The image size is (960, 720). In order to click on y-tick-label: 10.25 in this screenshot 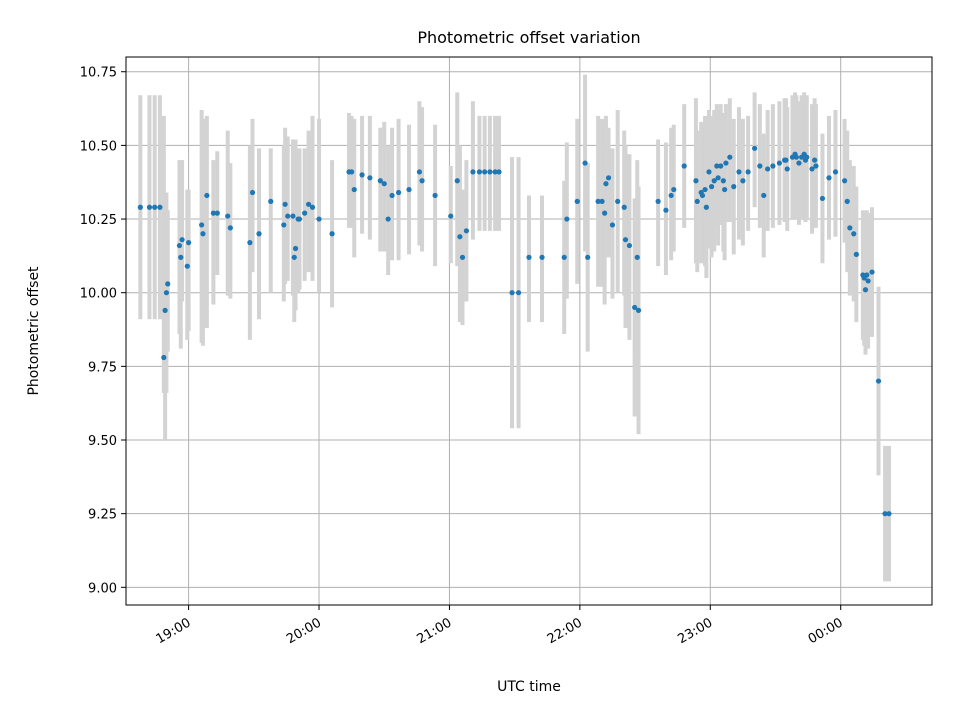, I will do `click(98, 220)`.